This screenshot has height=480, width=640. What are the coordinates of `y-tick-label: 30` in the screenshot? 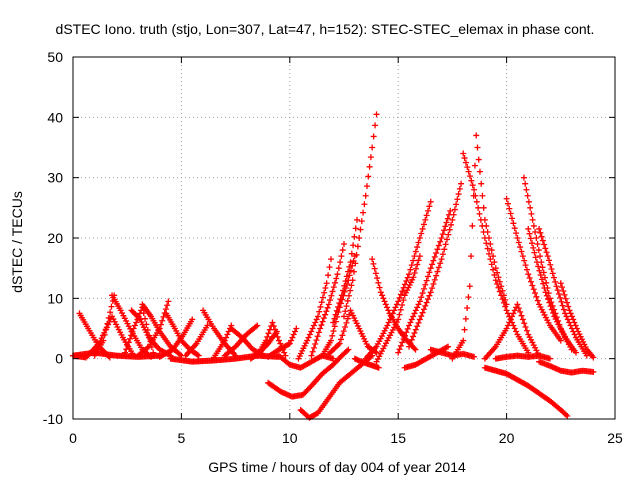 It's located at (55, 178).